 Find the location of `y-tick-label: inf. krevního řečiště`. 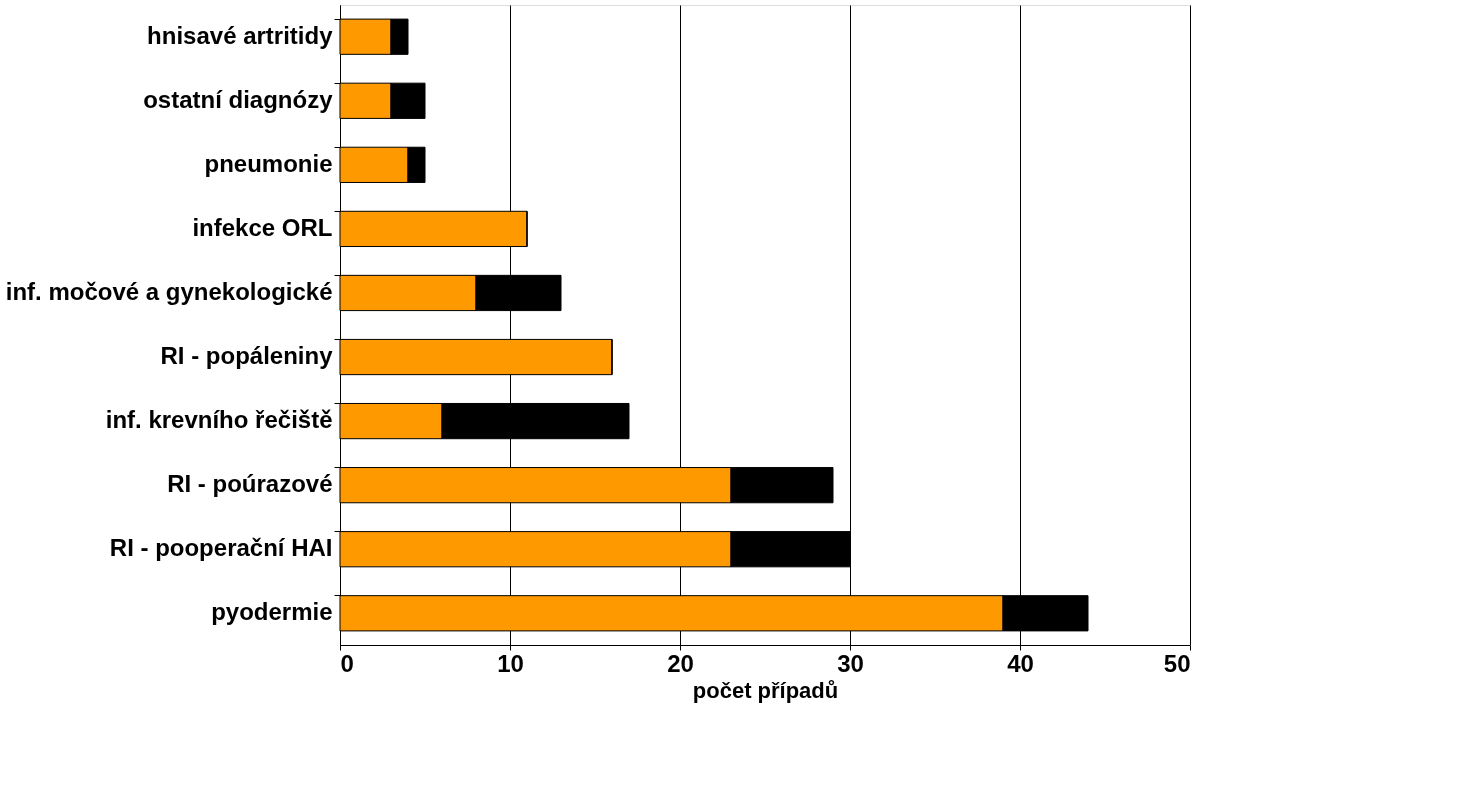

y-tick-label: inf. krevního řečiště is located at coordinates (219, 420).